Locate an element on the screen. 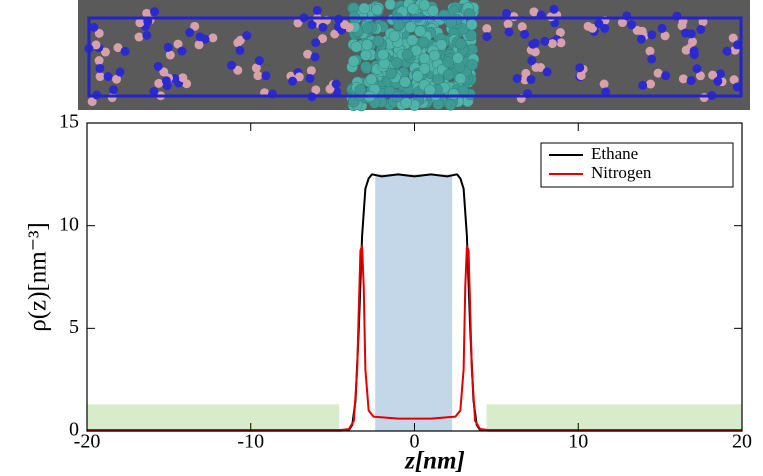  y-axis-label: ρ(z)[nm⁻³] is located at coordinates (38, 277).